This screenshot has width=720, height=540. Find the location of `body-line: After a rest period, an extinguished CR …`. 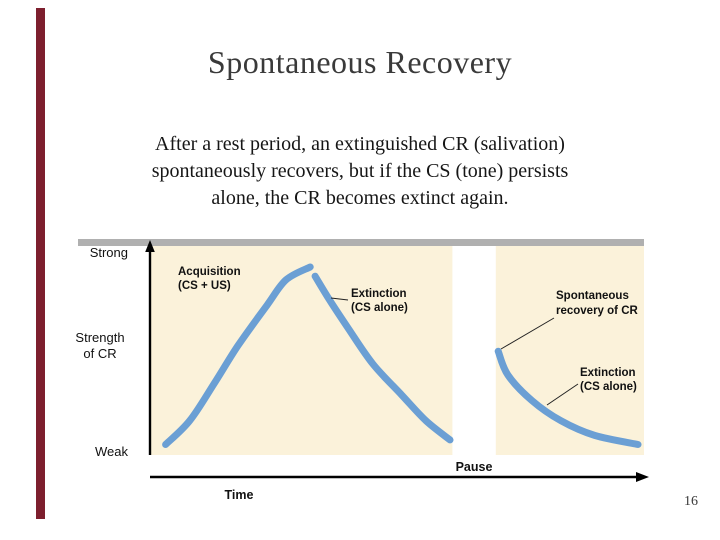

body-line: After a rest period, an extinguished CR … is located at coordinates (360, 144).